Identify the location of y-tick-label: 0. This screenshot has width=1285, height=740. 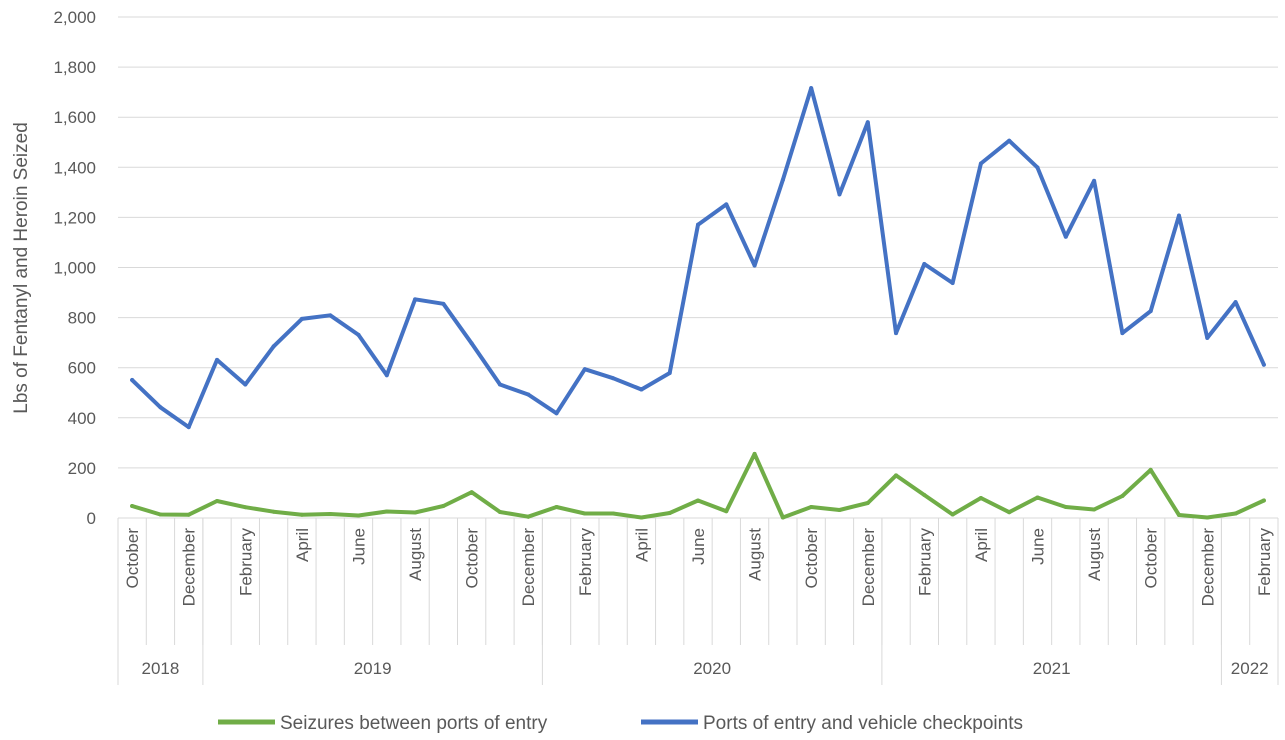
(91, 518).